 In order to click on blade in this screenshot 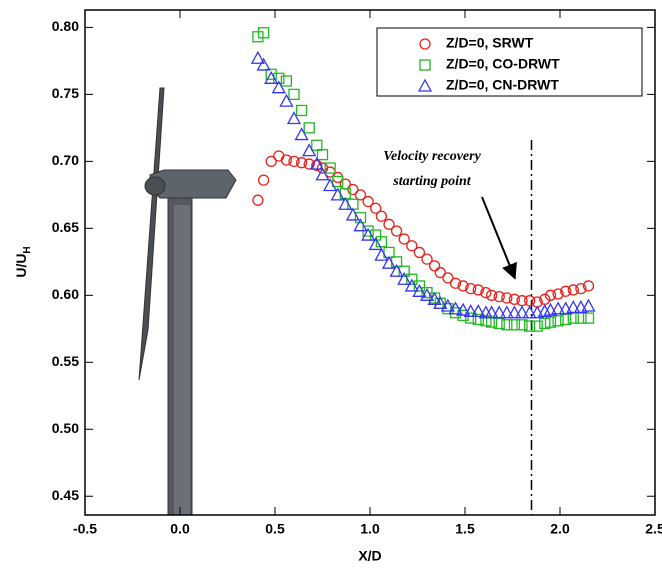, I will do `click(151, 234)`.